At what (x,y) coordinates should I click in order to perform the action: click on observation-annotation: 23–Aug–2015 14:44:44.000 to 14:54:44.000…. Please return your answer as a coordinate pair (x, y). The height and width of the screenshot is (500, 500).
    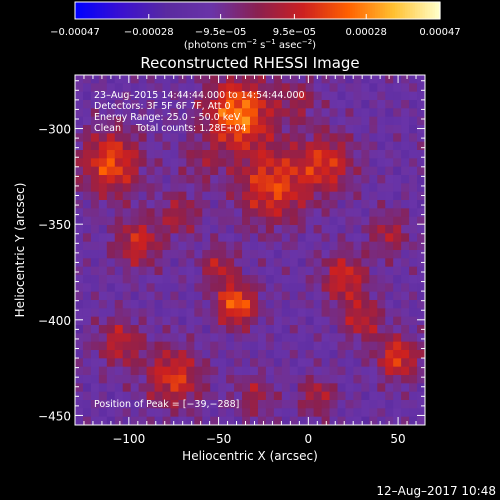
    Looking at the image, I should click on (199, 112).